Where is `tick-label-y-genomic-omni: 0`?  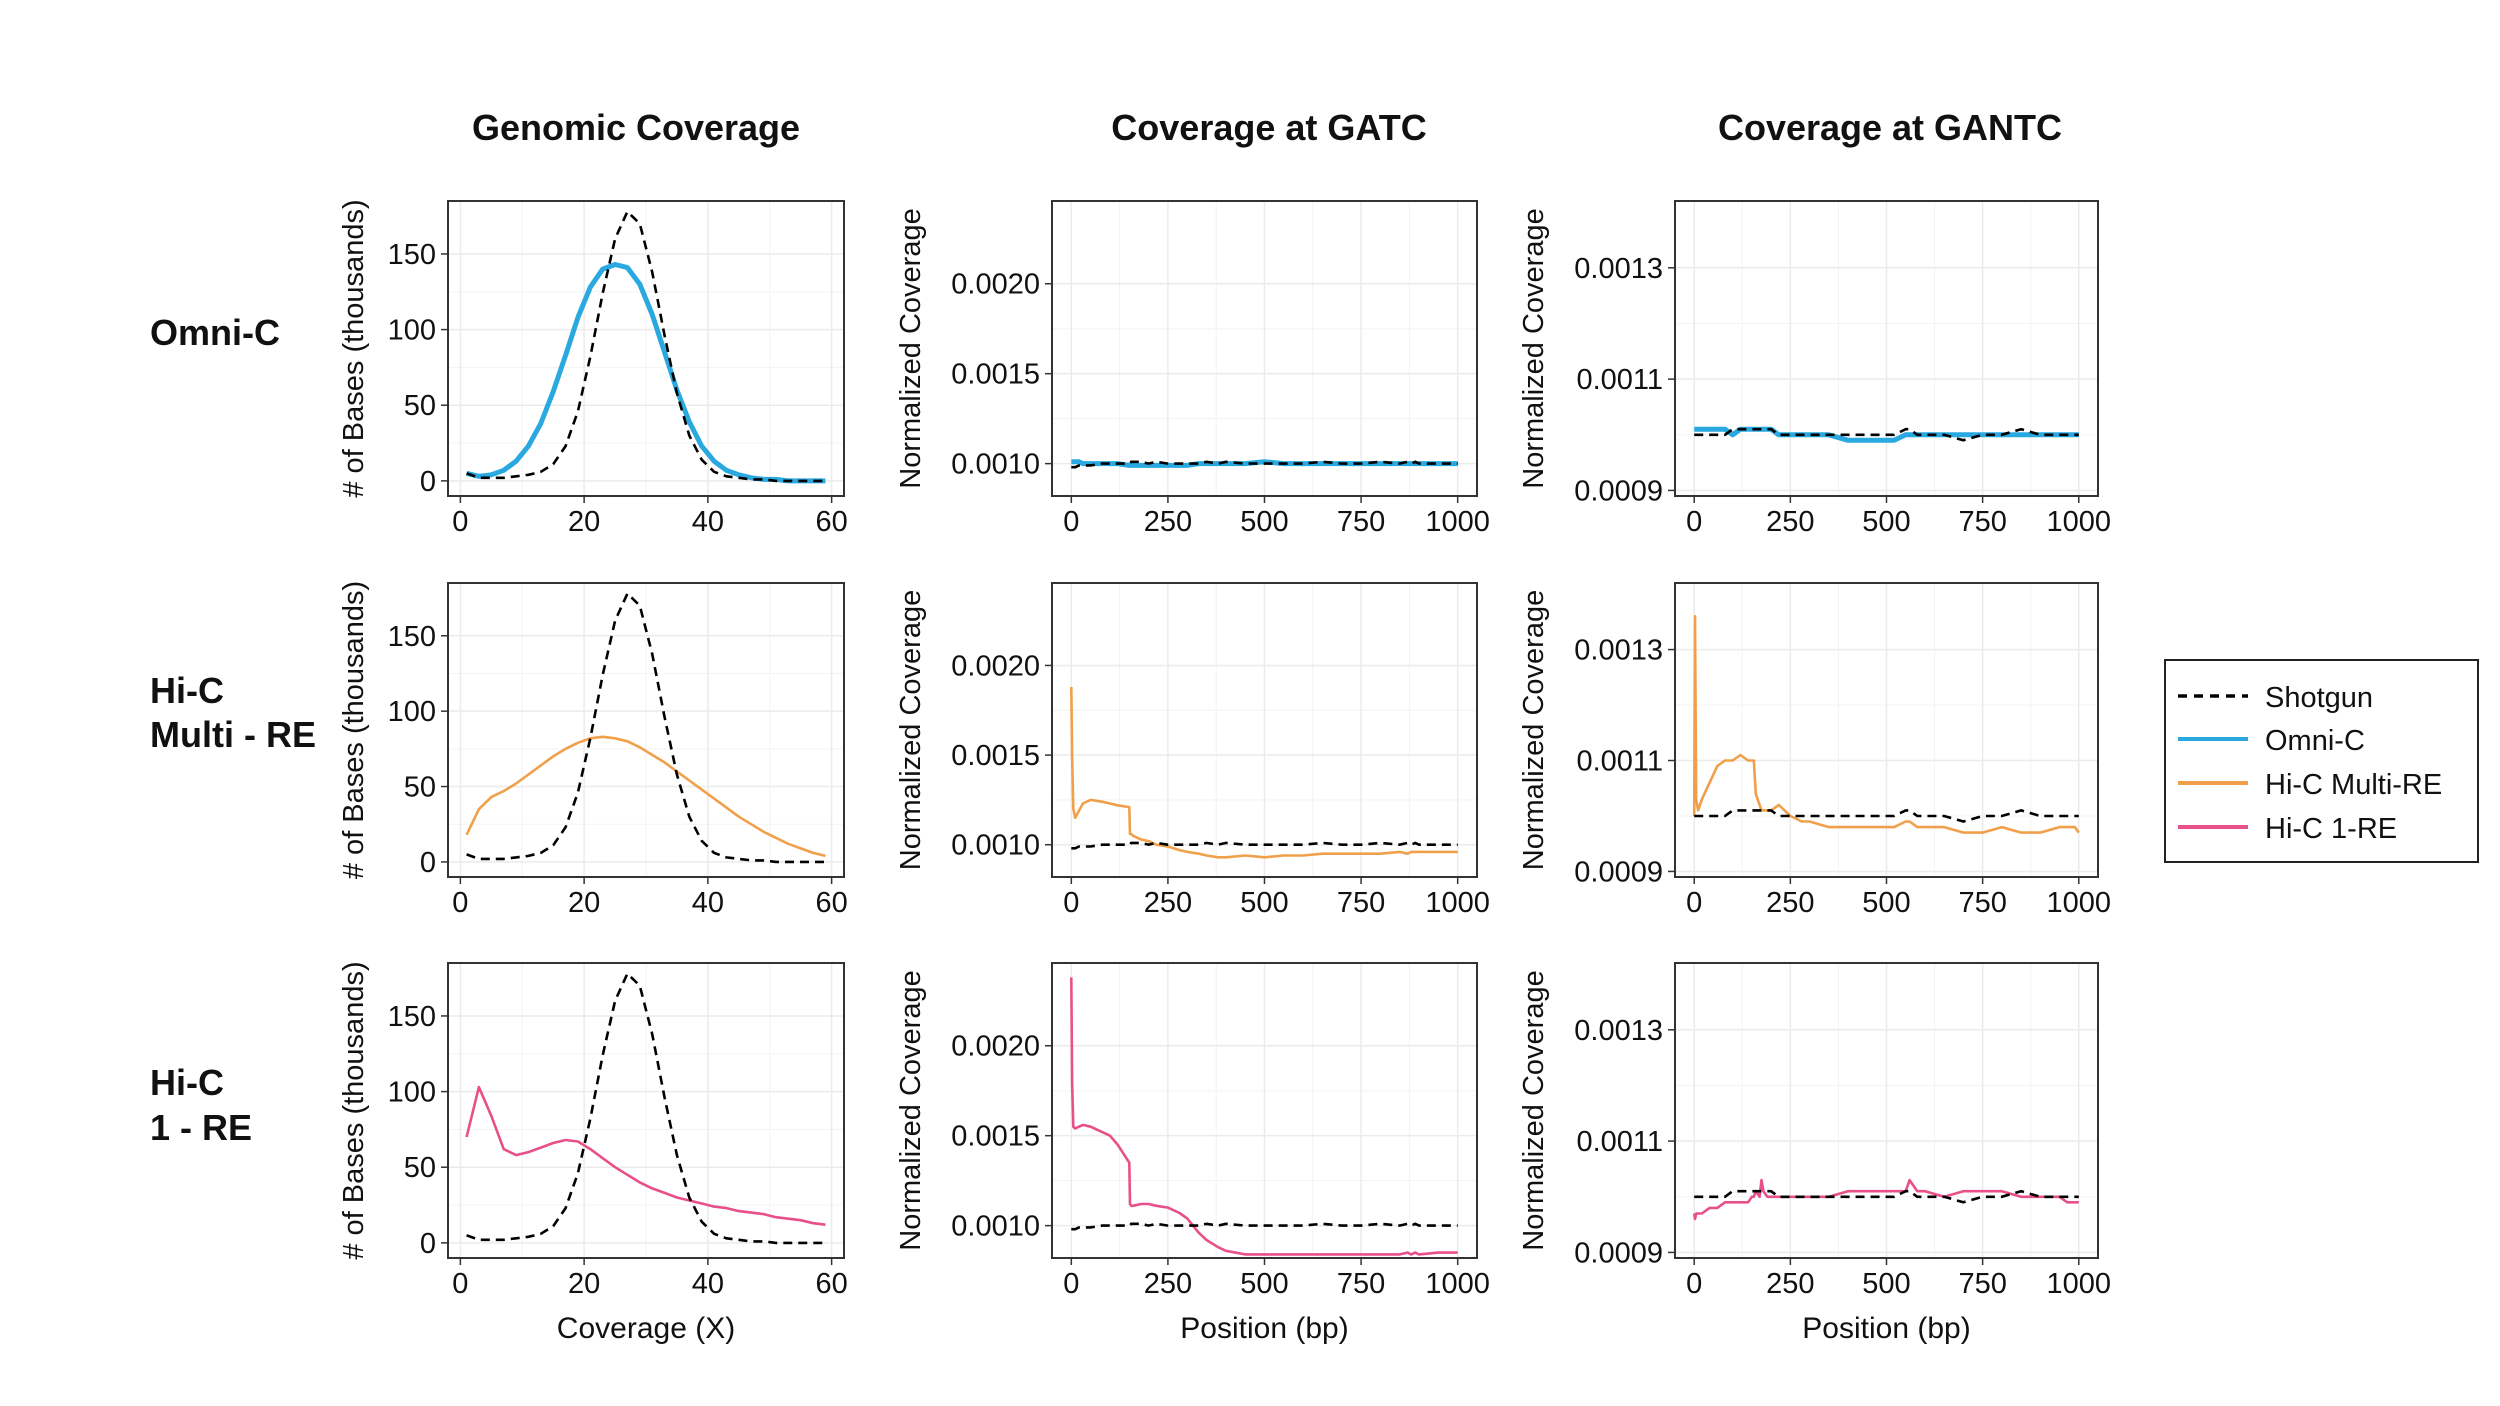 tick-label-y-genomic-omni: 0 is located at coordinates (428, 482).